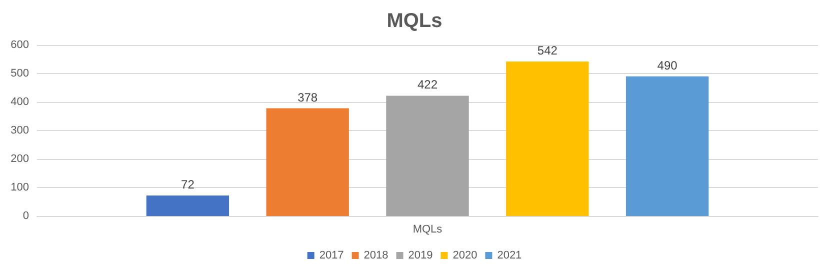 The width and height of the screenshot is (829, 270). I want to click on legend-label: 2017, so click(331, 256).